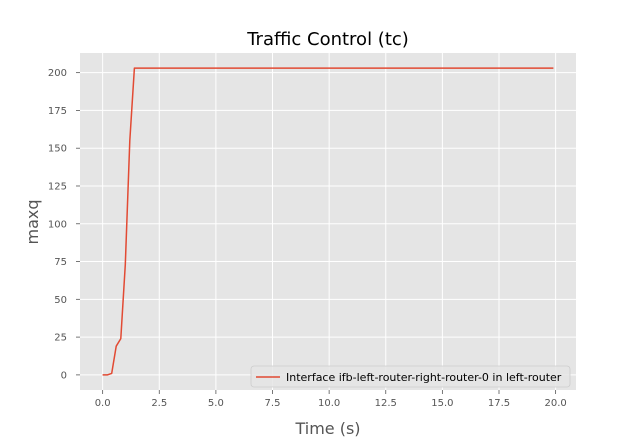 The image size is (640, 440). Describe the element at coordinates (32, 221) in the screenshot. I see `y-axis-title: maxq` at that location.